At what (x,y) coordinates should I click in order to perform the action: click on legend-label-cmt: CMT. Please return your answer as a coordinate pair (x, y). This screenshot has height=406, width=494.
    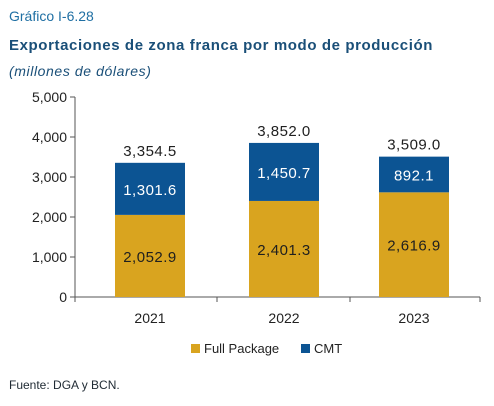
    Looking at the image, I should click on (328, 348).